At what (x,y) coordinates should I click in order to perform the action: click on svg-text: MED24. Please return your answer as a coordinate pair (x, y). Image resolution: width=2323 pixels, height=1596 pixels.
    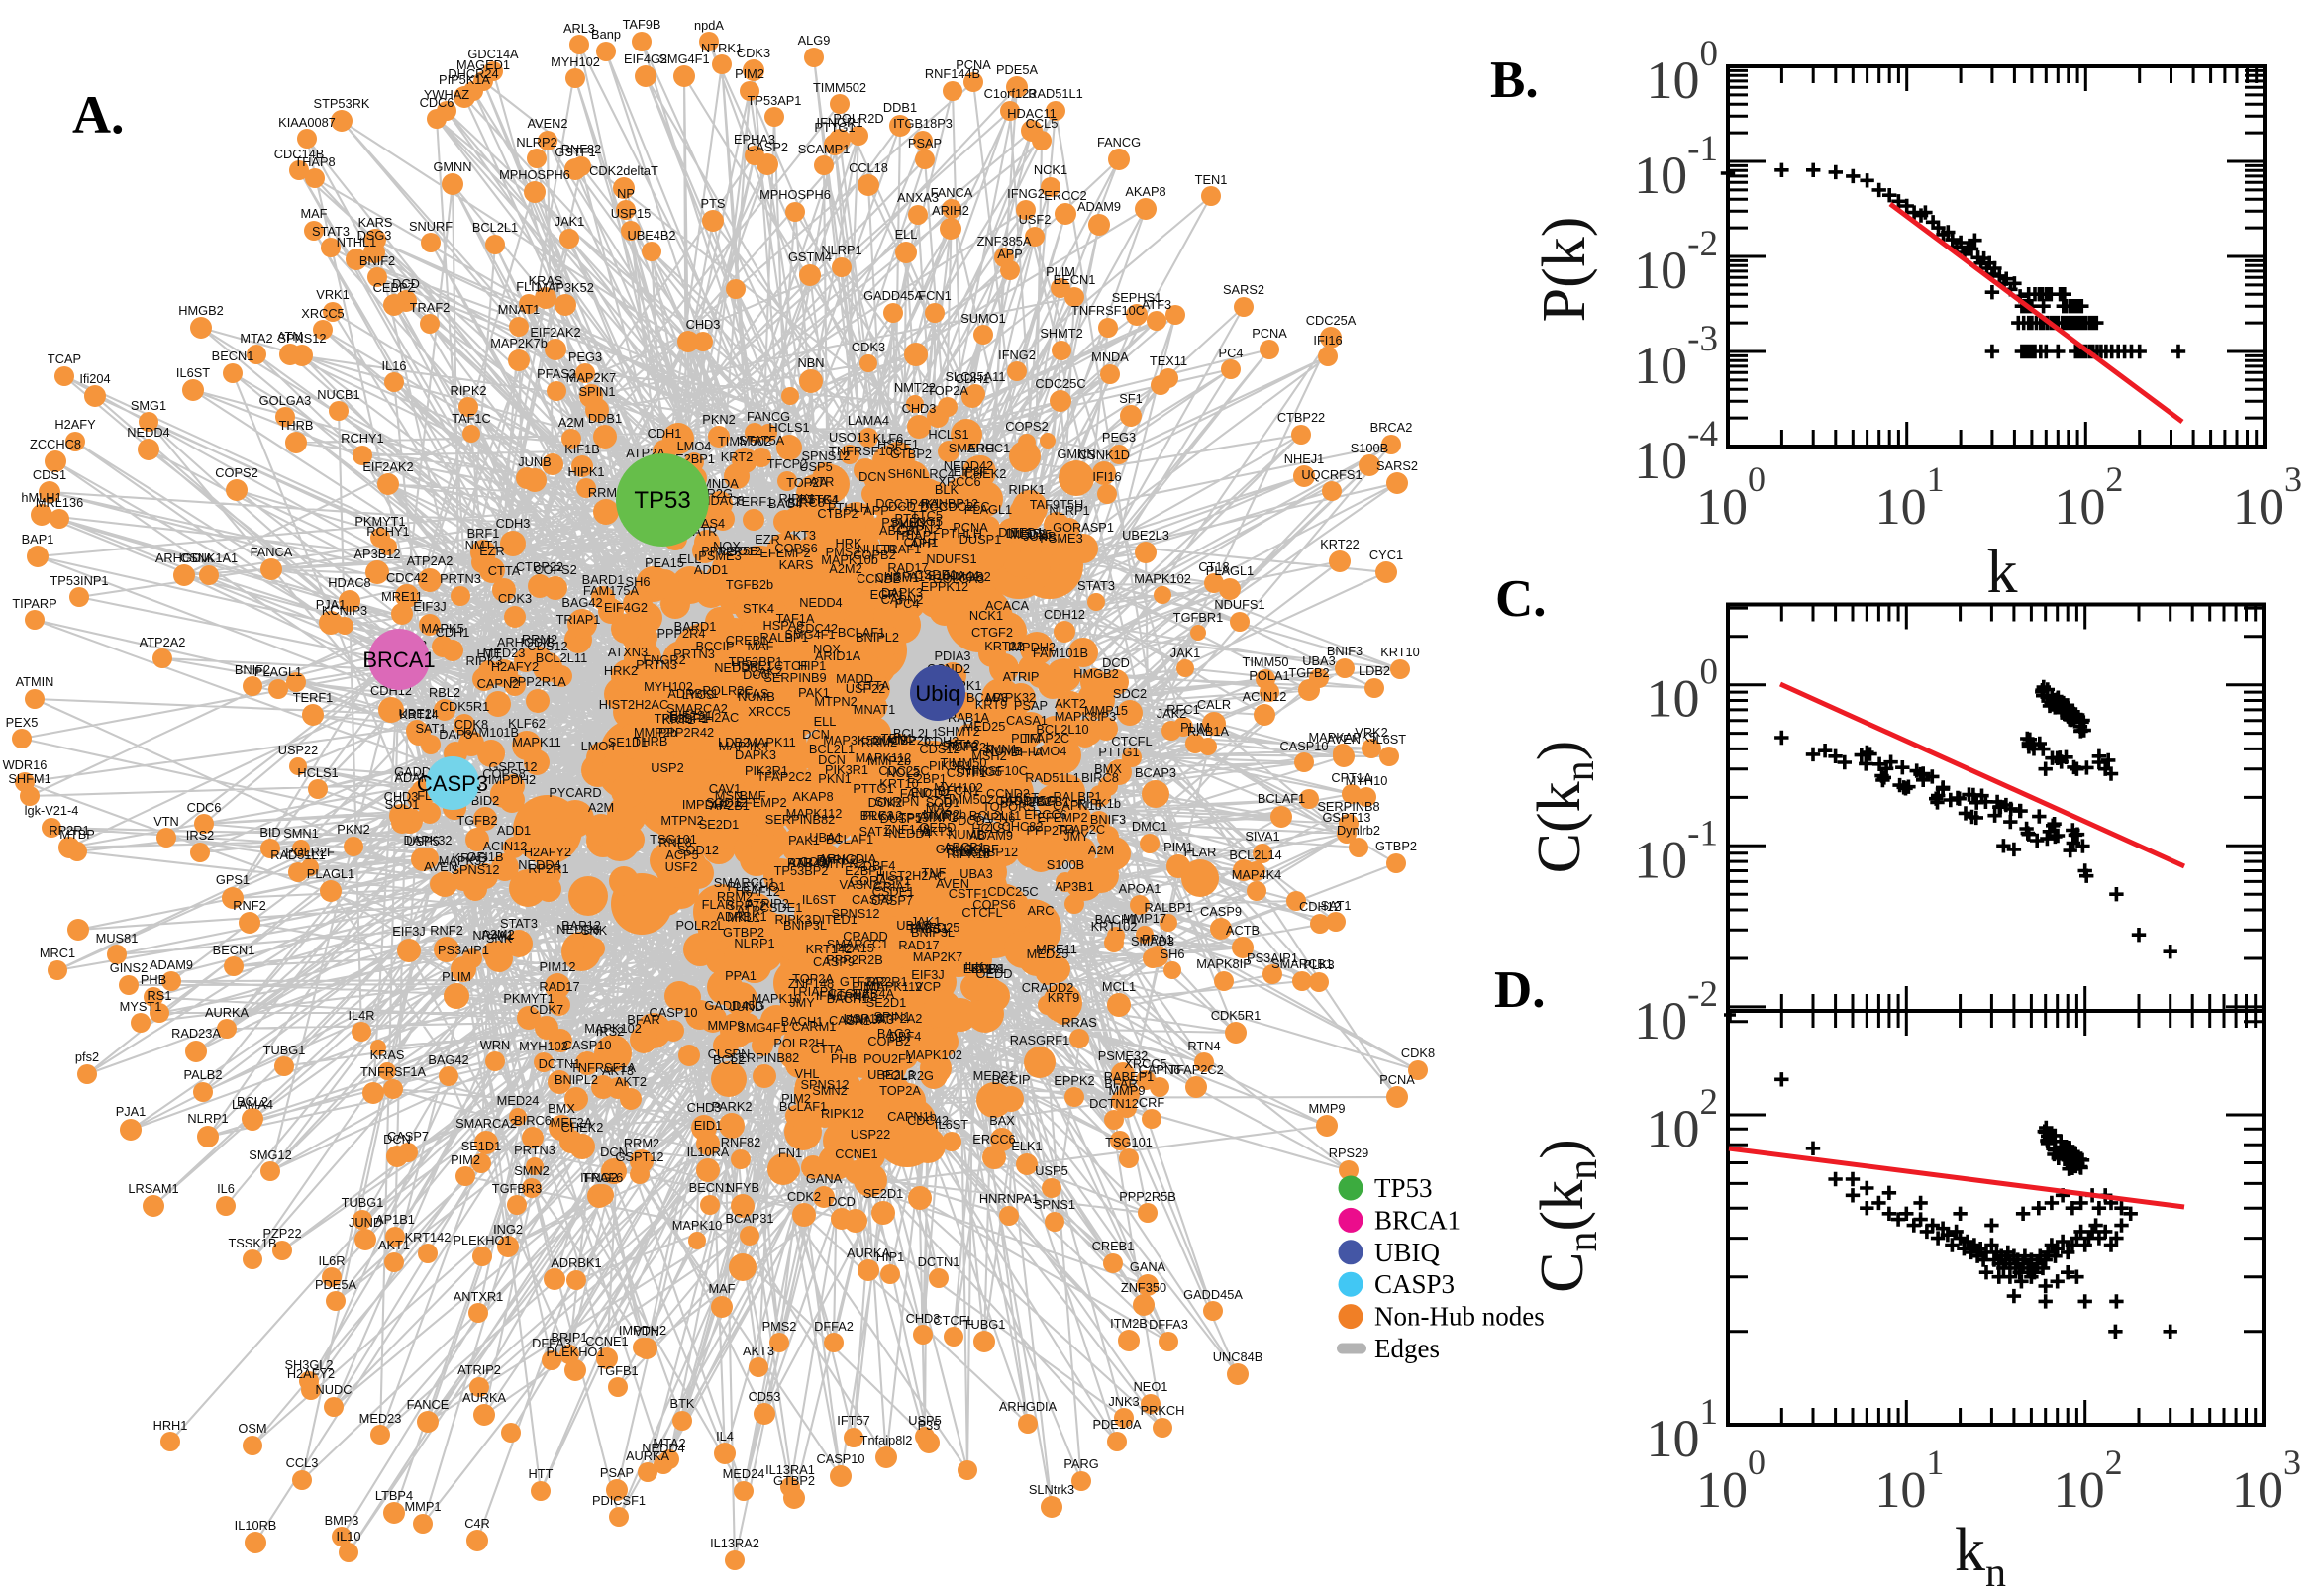
    Looking at the image, I should click on (519, 1100).